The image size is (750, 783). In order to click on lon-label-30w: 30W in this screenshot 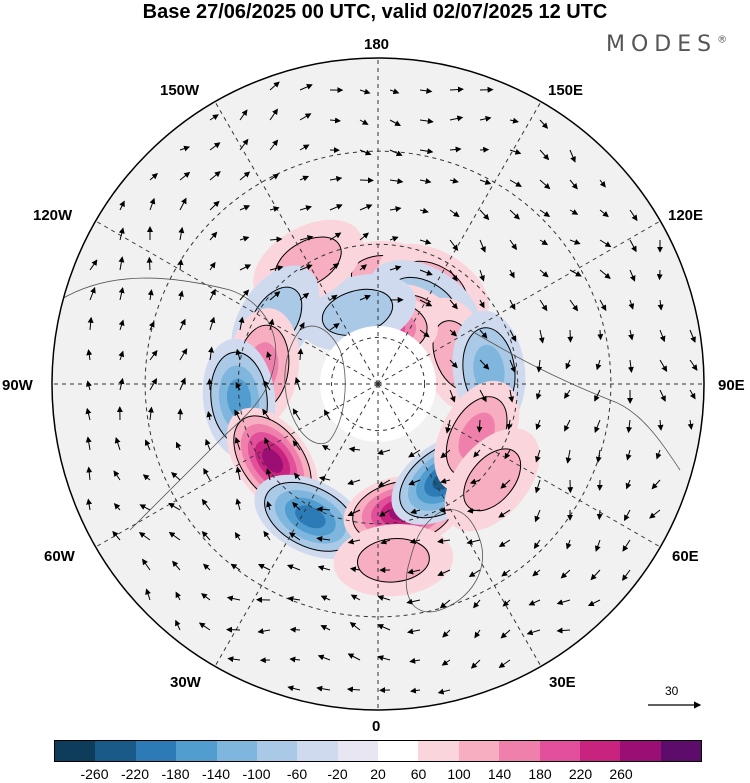, I will do `click(185, 682)`.